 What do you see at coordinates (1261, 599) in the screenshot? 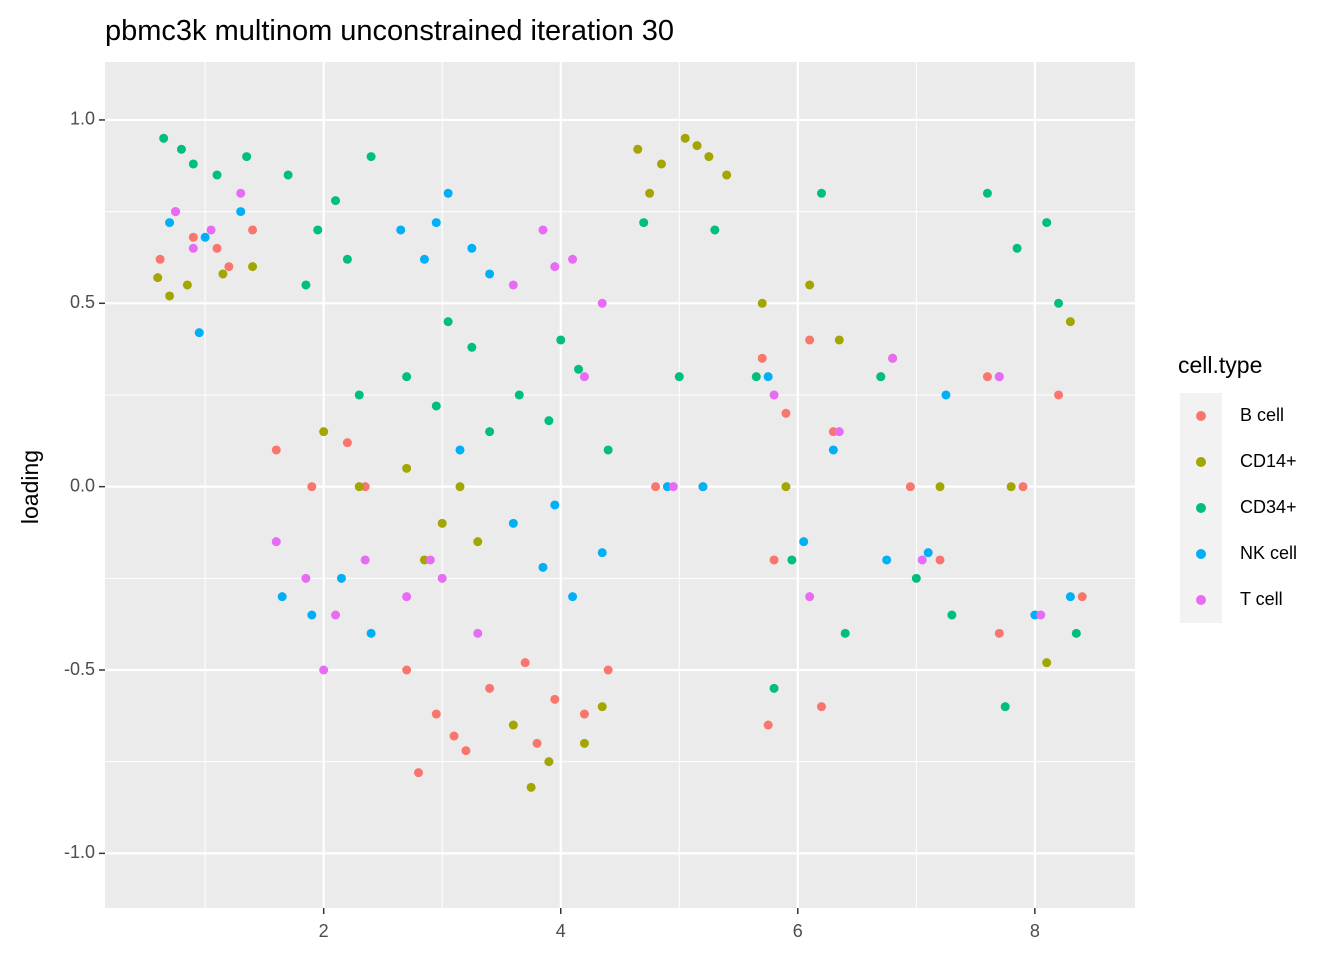
I see `legend-label: T cell` at bounding box center [1261, 599].